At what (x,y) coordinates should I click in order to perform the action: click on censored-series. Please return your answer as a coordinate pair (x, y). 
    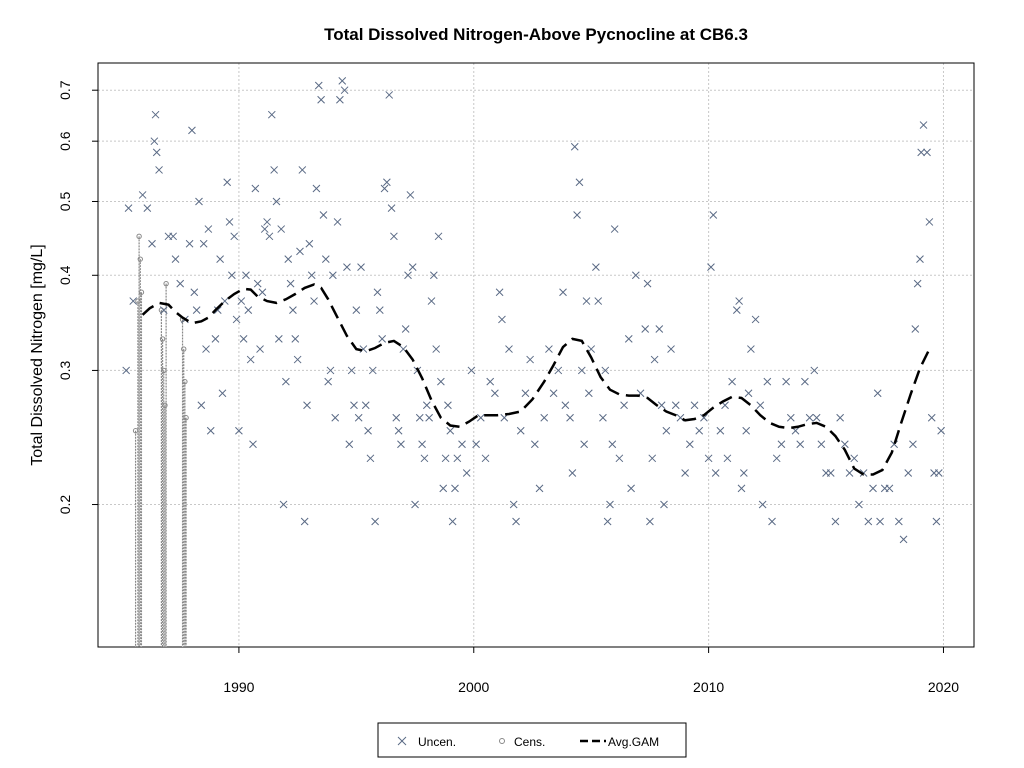
    Looking at the image, I should click on (160, 440).